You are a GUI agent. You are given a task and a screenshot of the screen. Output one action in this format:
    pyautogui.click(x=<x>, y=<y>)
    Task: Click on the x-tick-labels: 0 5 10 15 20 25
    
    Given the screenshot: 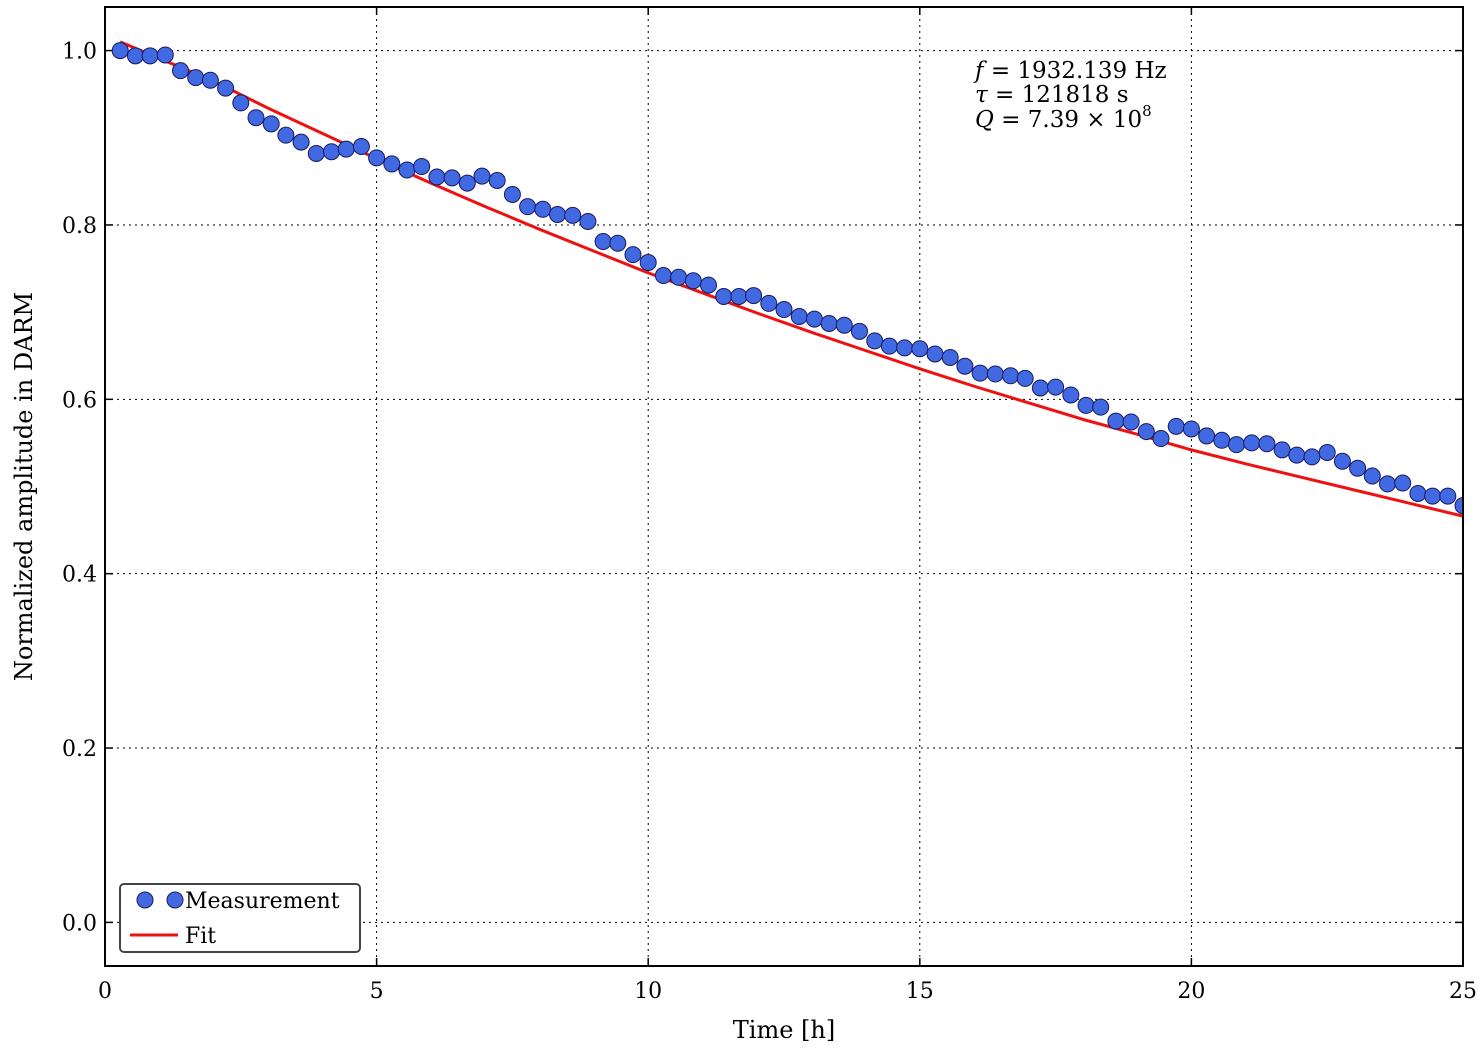 What is the action you would take?
    pyautogui.click(x=787, y=991)
    